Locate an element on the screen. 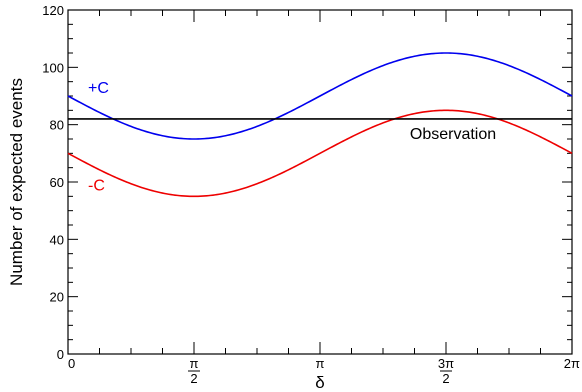 This screenshot has height=392, width=582. x-tick-label: π is located at coordinates (320, 363).